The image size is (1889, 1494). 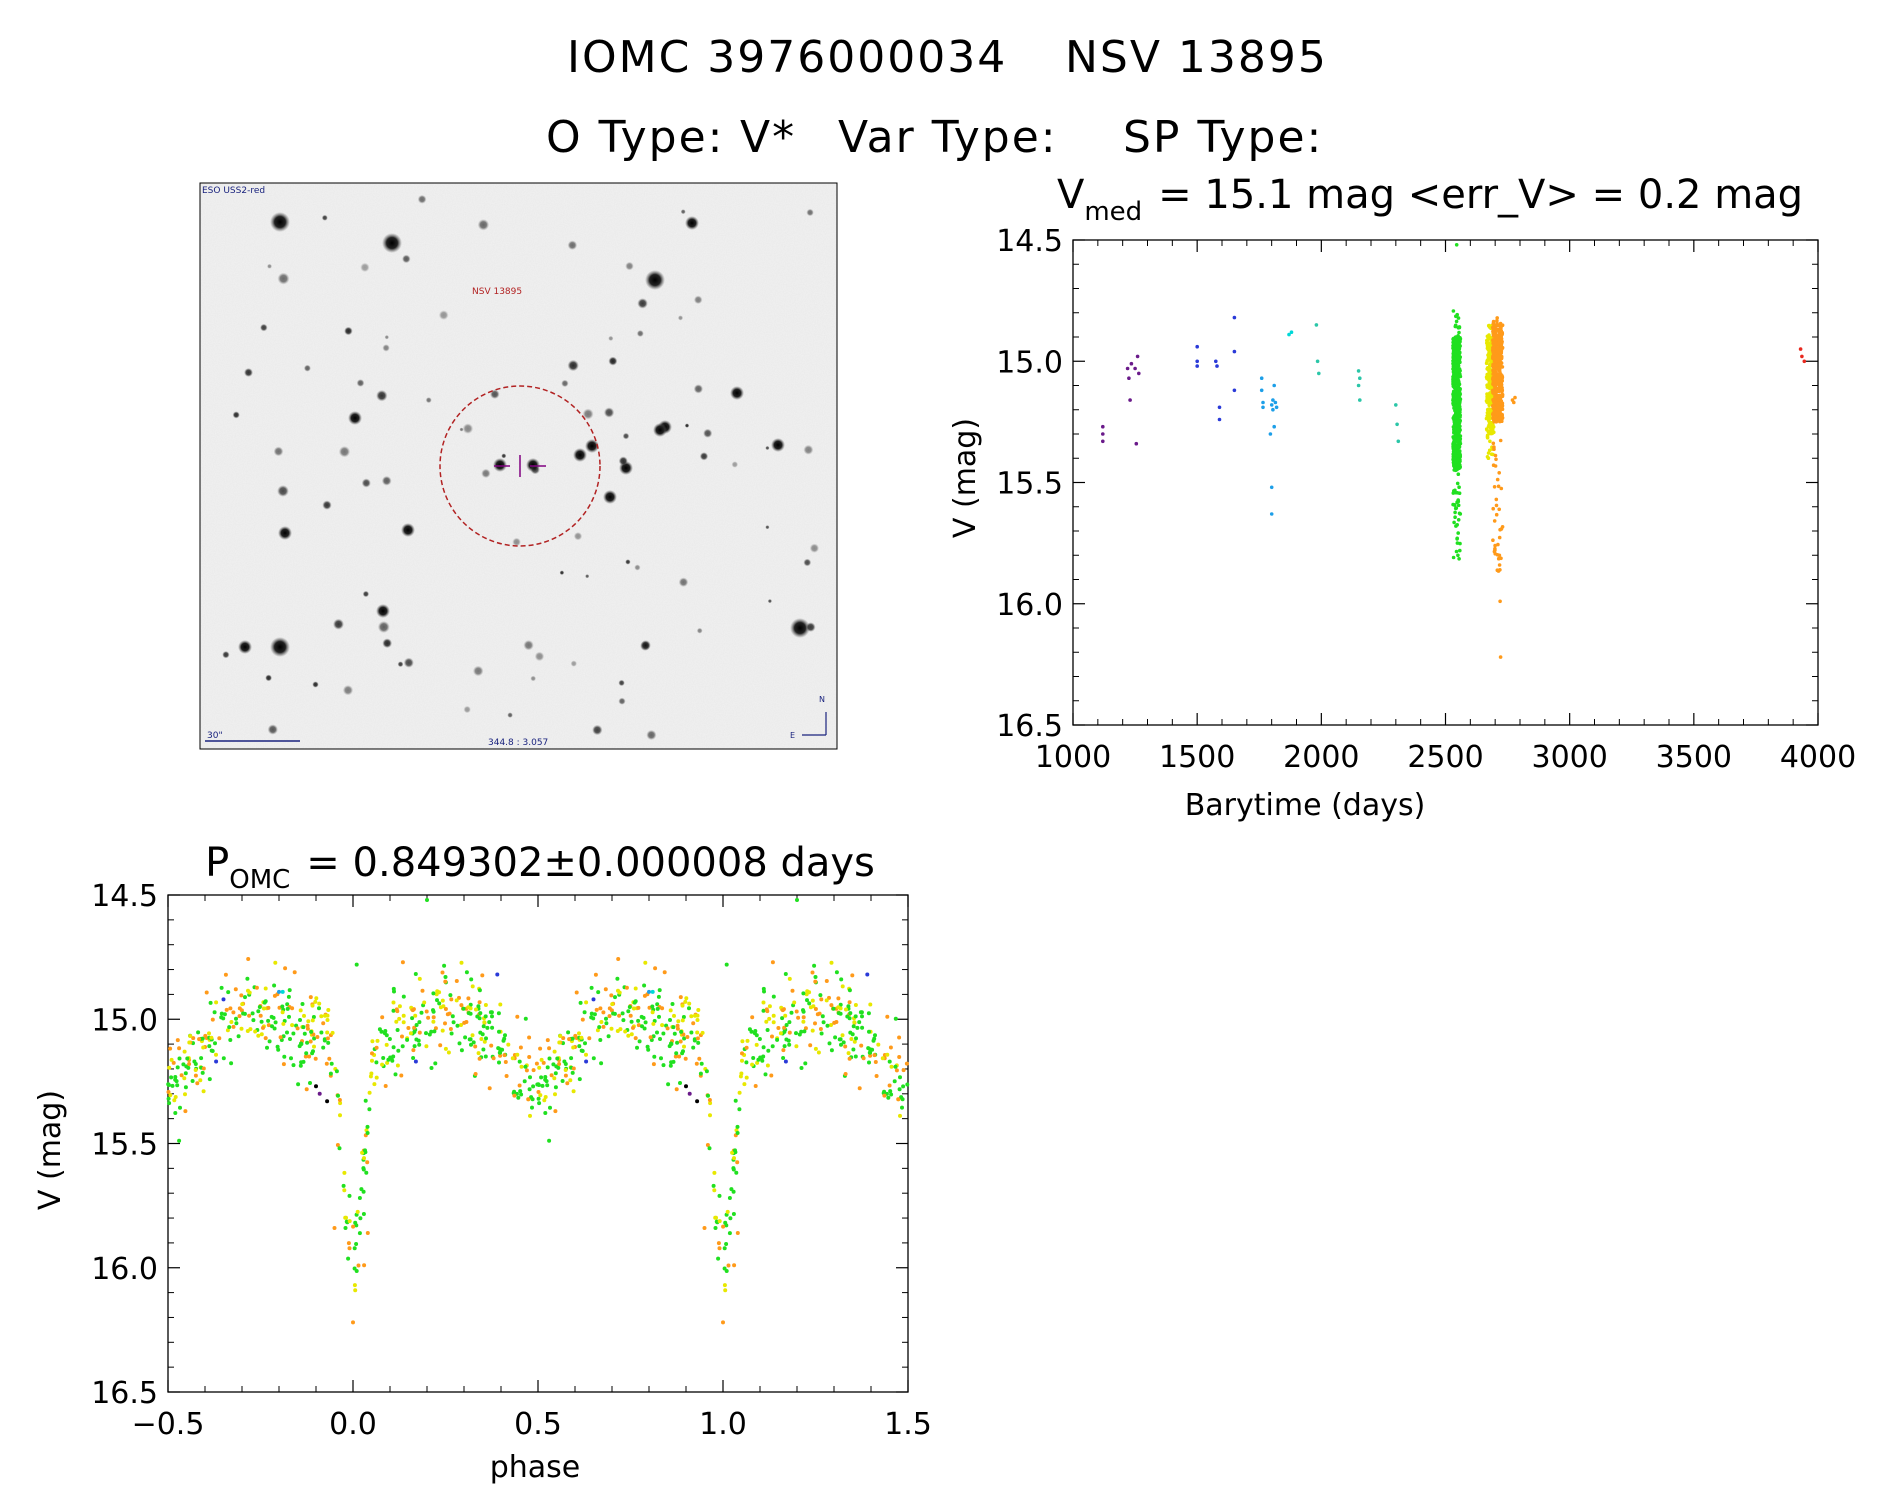 What do you see at coordinates (1305, 805) in the screenshot?
I see `lc-xlabel: Barytime (days)` at bounding box center [1305, 805].